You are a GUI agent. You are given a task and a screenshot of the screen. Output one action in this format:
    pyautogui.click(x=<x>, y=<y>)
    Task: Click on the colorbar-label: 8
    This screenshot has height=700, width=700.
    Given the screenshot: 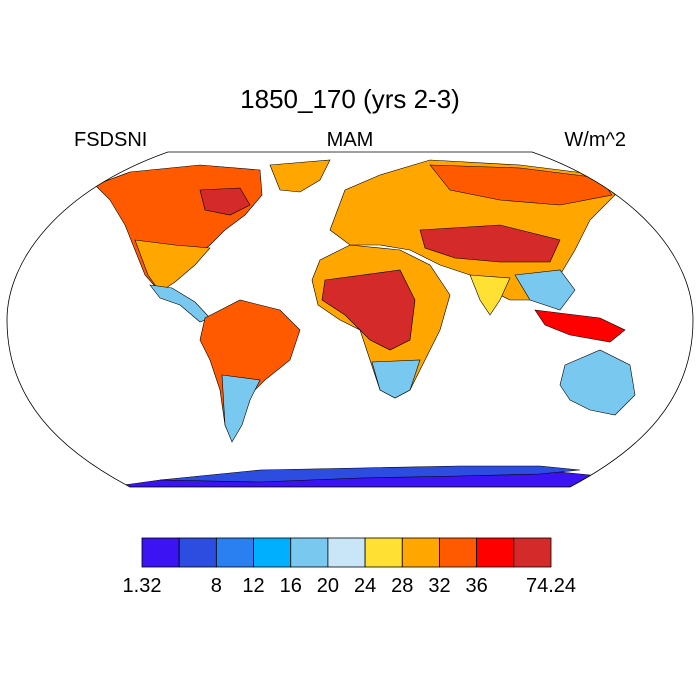 What is the action you would take?
    pyautogui.click(x=216, y=586)
    